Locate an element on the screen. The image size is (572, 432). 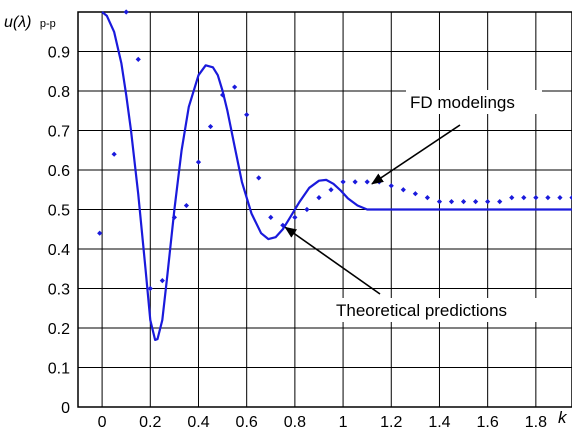
x-tick-label: 1.4 is located at coordinates (439, 422).